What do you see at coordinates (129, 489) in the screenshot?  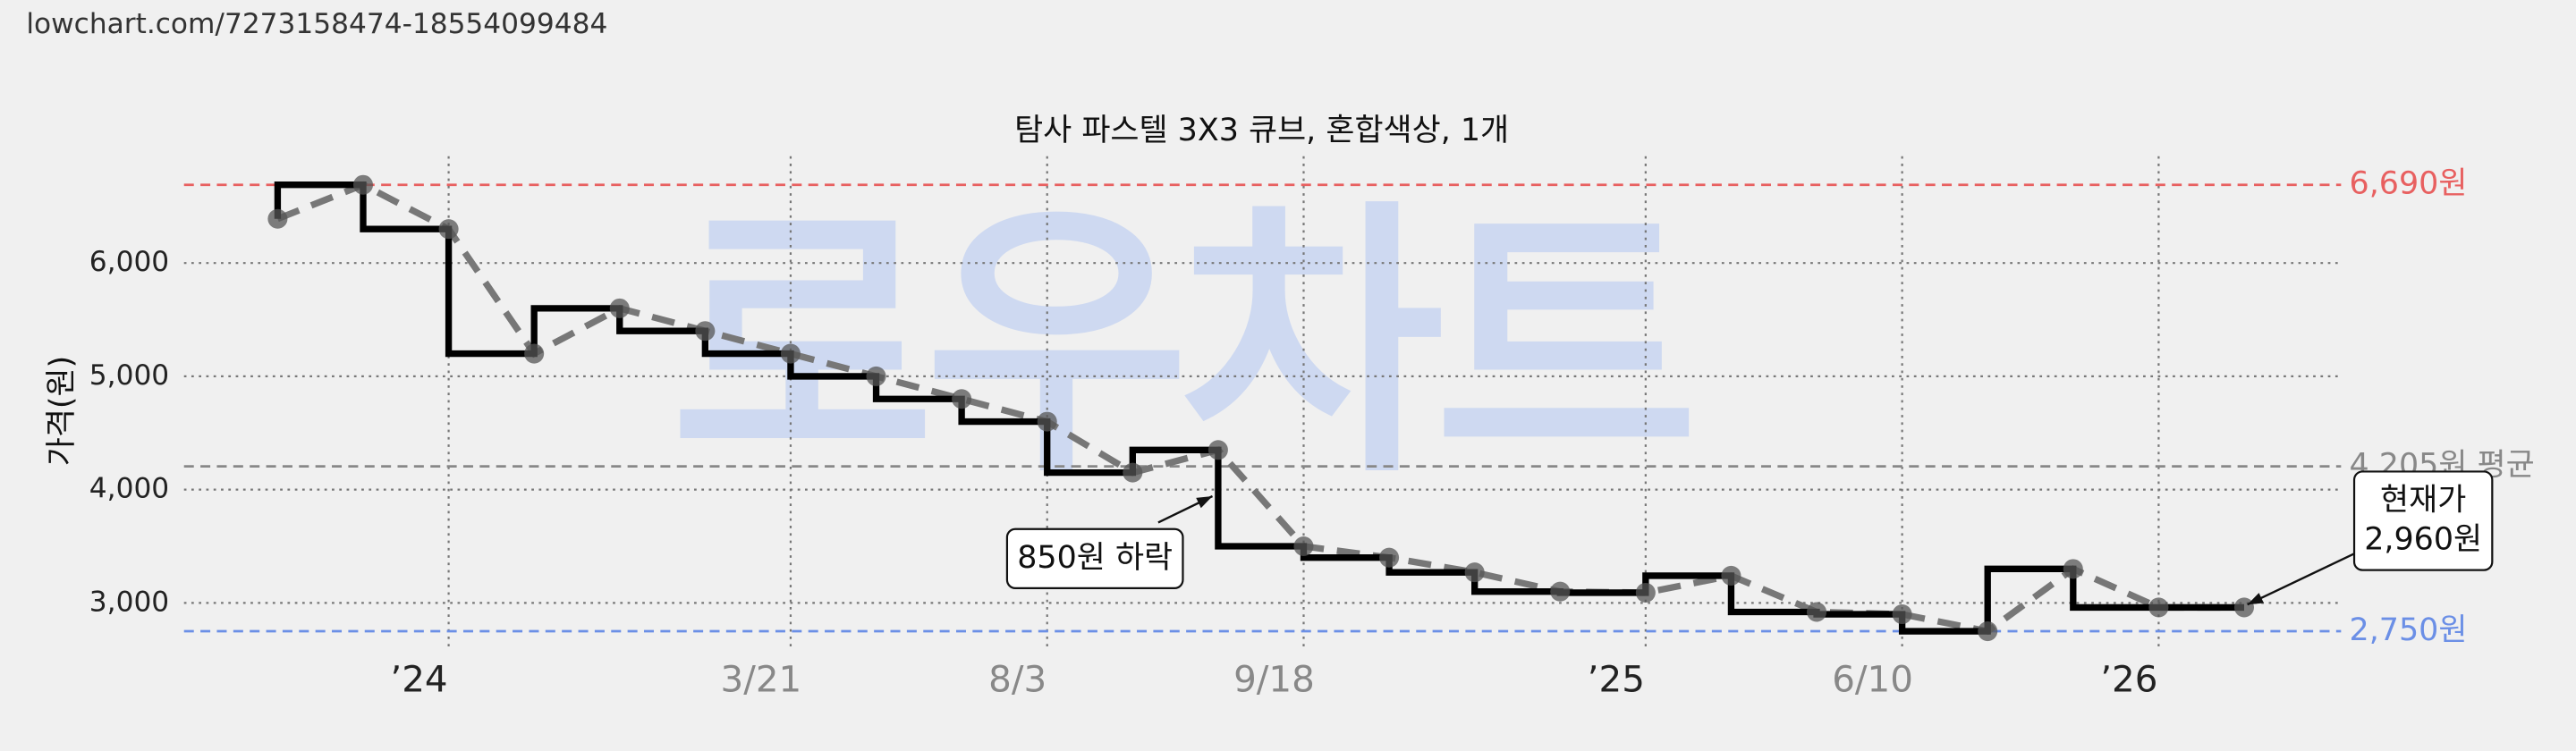 I see `y-tick-label: 4,000` at bounding box center [129, 489].